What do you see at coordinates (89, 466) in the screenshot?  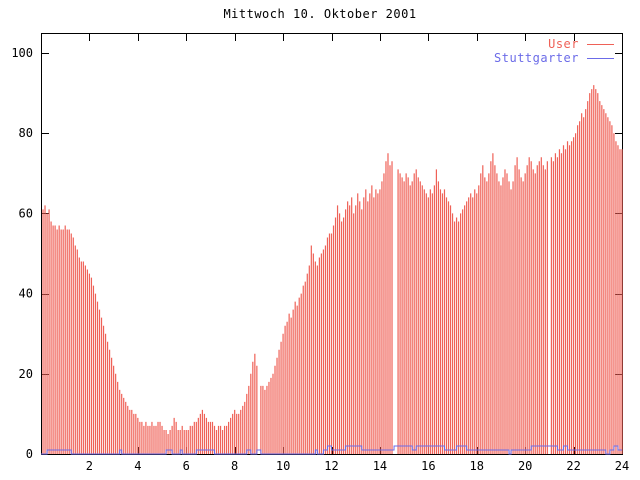 I see `x-tick-label: 2` at bounding box center [89, 466].